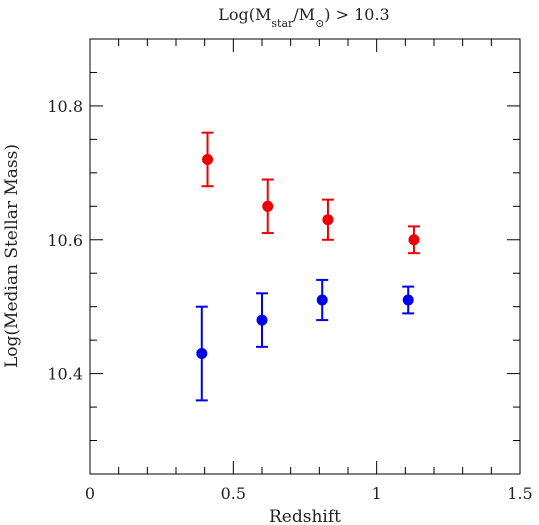 Image resolution: width=539 pixels, height=525 pixels. Describe the element at coordinates (305, 516) in the screenshot. I see `x-axis-label: Redshift` at that location.